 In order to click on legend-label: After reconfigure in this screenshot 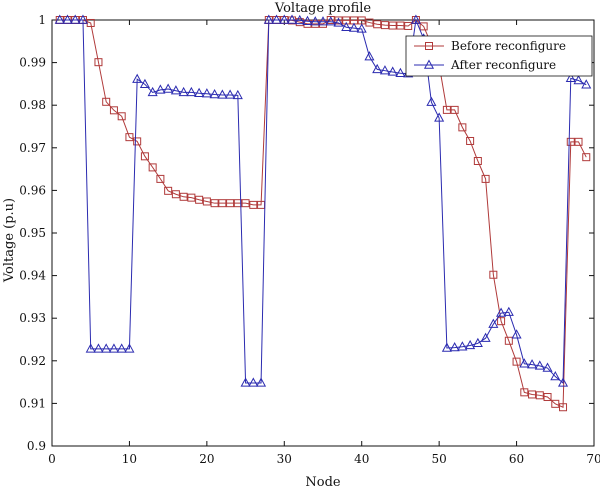, I will do `click(503, 65)`.